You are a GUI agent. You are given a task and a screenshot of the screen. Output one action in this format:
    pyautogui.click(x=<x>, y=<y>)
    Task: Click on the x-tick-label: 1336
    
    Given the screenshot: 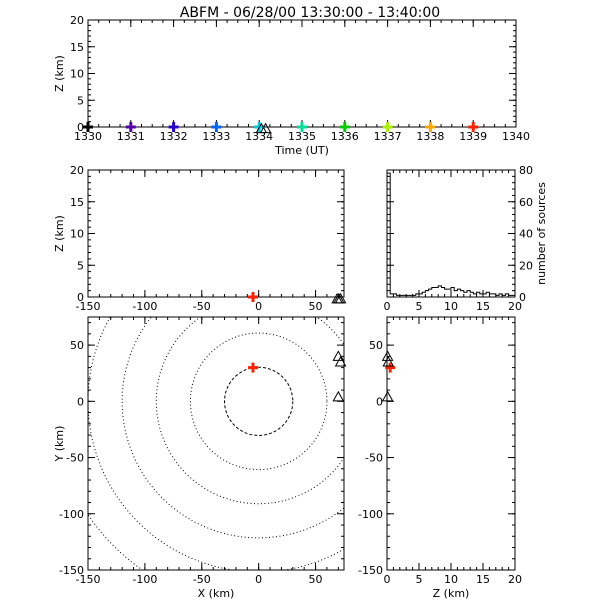 What is the action you would take?
    pyautogui.click(x=345, y=136)
    